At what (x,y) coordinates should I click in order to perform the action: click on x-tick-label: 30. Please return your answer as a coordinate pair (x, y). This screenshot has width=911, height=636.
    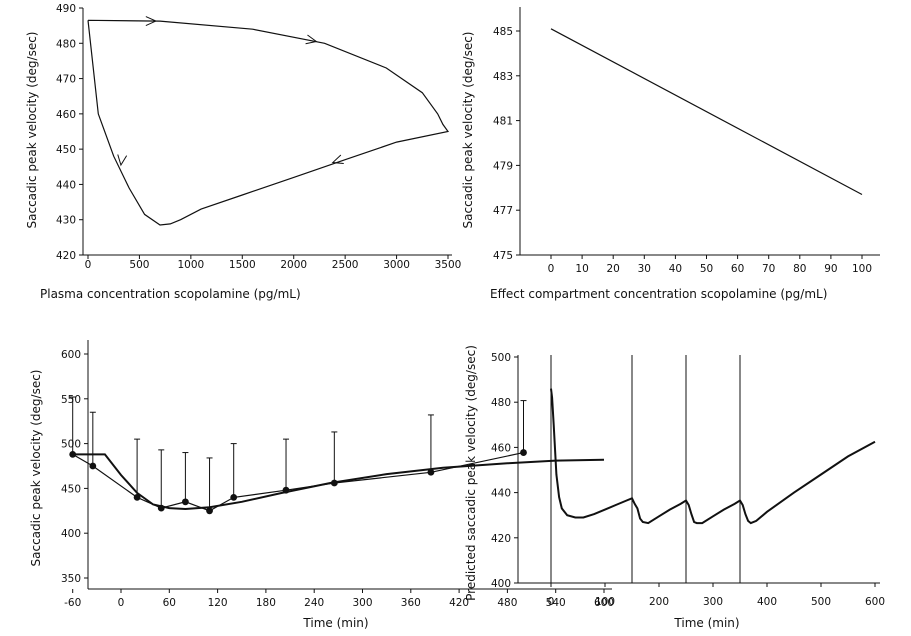
    Looking at the image, I should click on (644, 269).